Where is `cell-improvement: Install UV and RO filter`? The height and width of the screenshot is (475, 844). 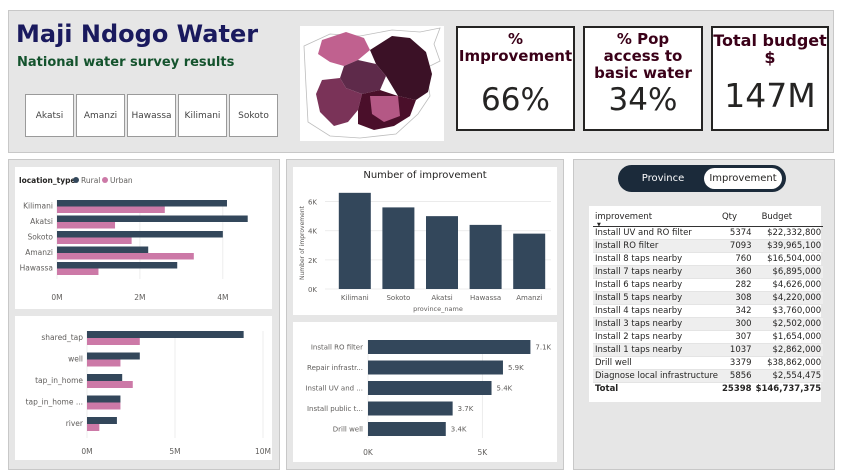 cell-improvement: Install UV and RO filter is located at coordinates (656, 233).